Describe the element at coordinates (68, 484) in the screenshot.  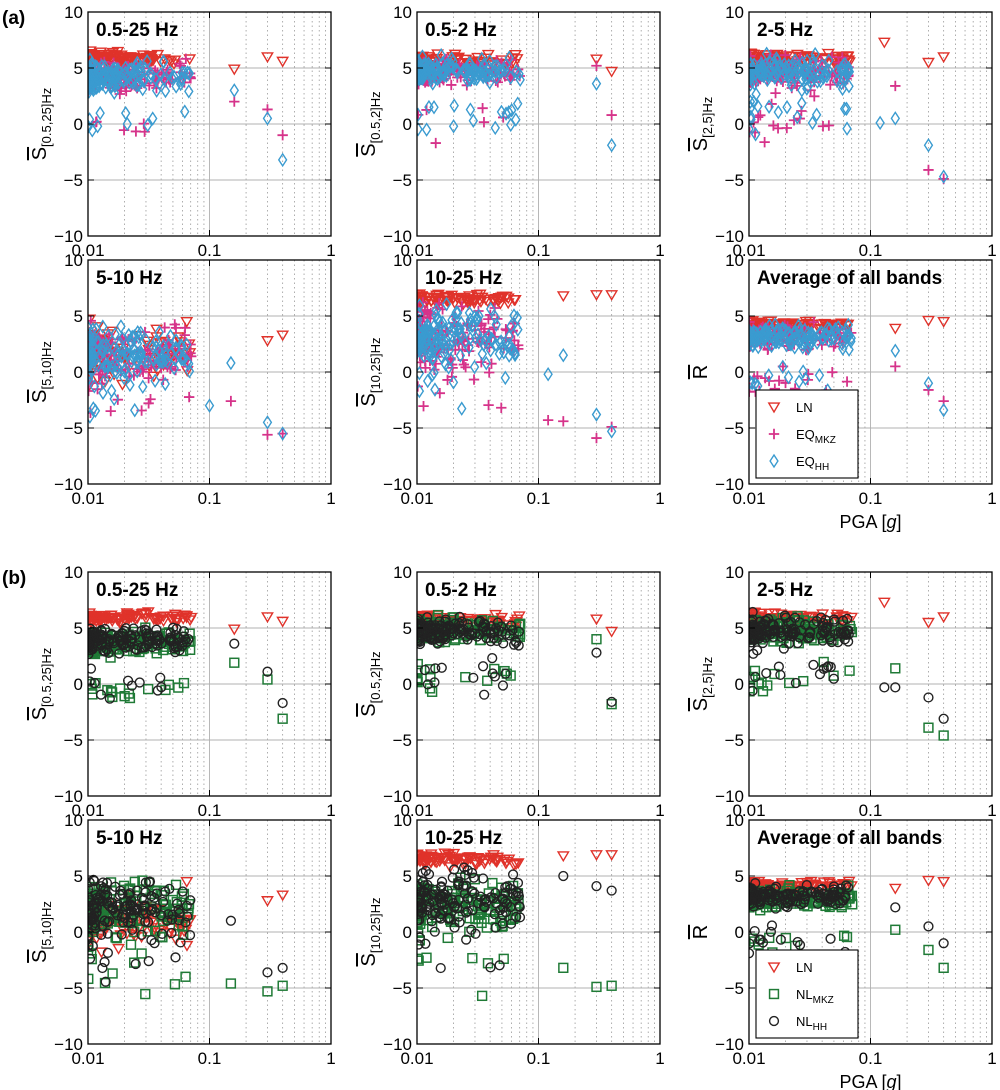
I see `y-tick-label: −10` at that location.